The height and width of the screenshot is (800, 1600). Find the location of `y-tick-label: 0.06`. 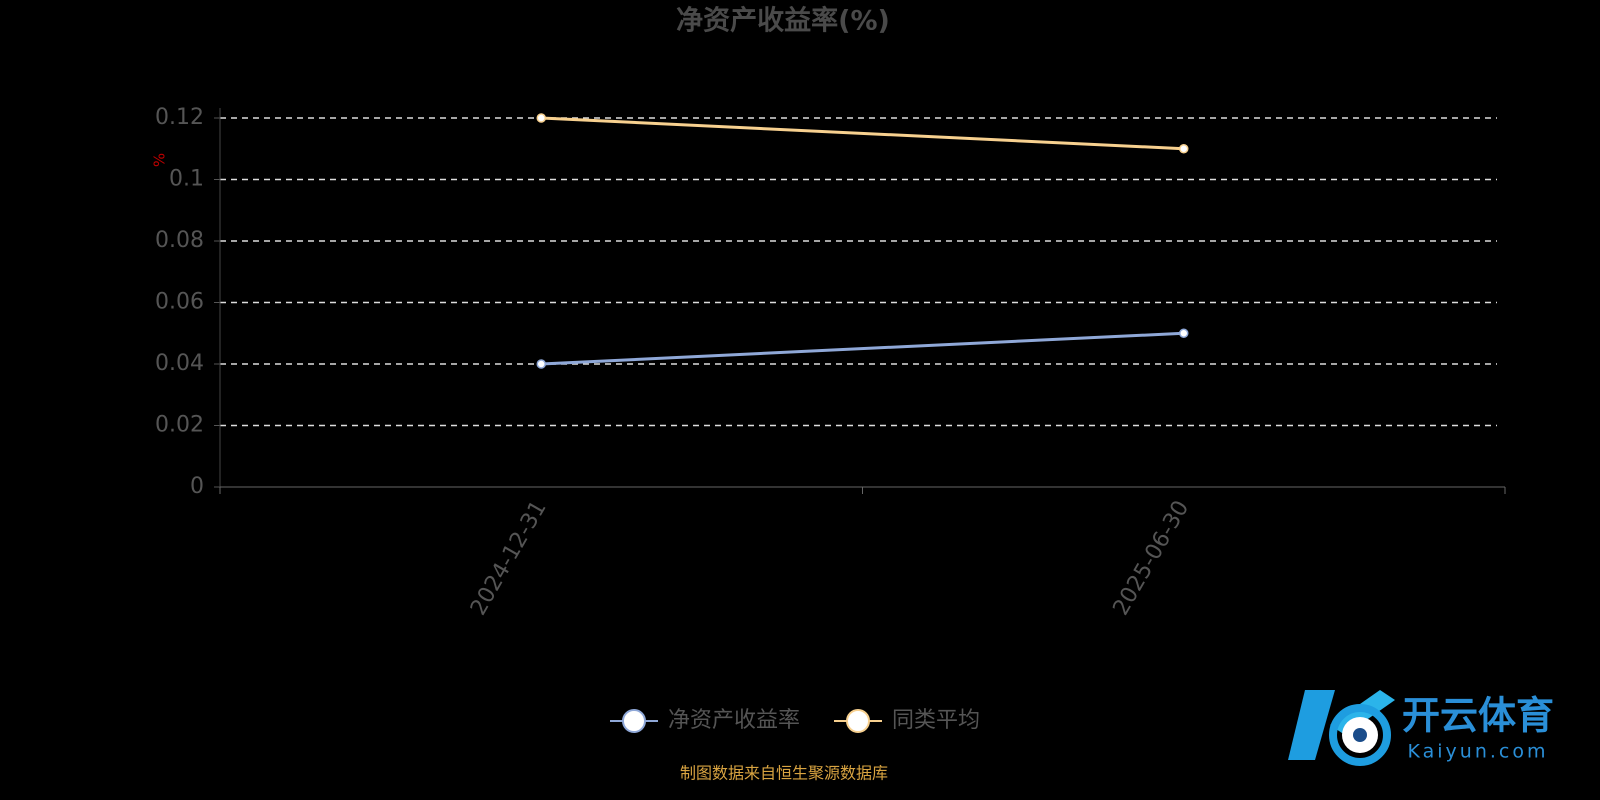

y-tick-label: 0.06 is located at coordinates (179, 302).